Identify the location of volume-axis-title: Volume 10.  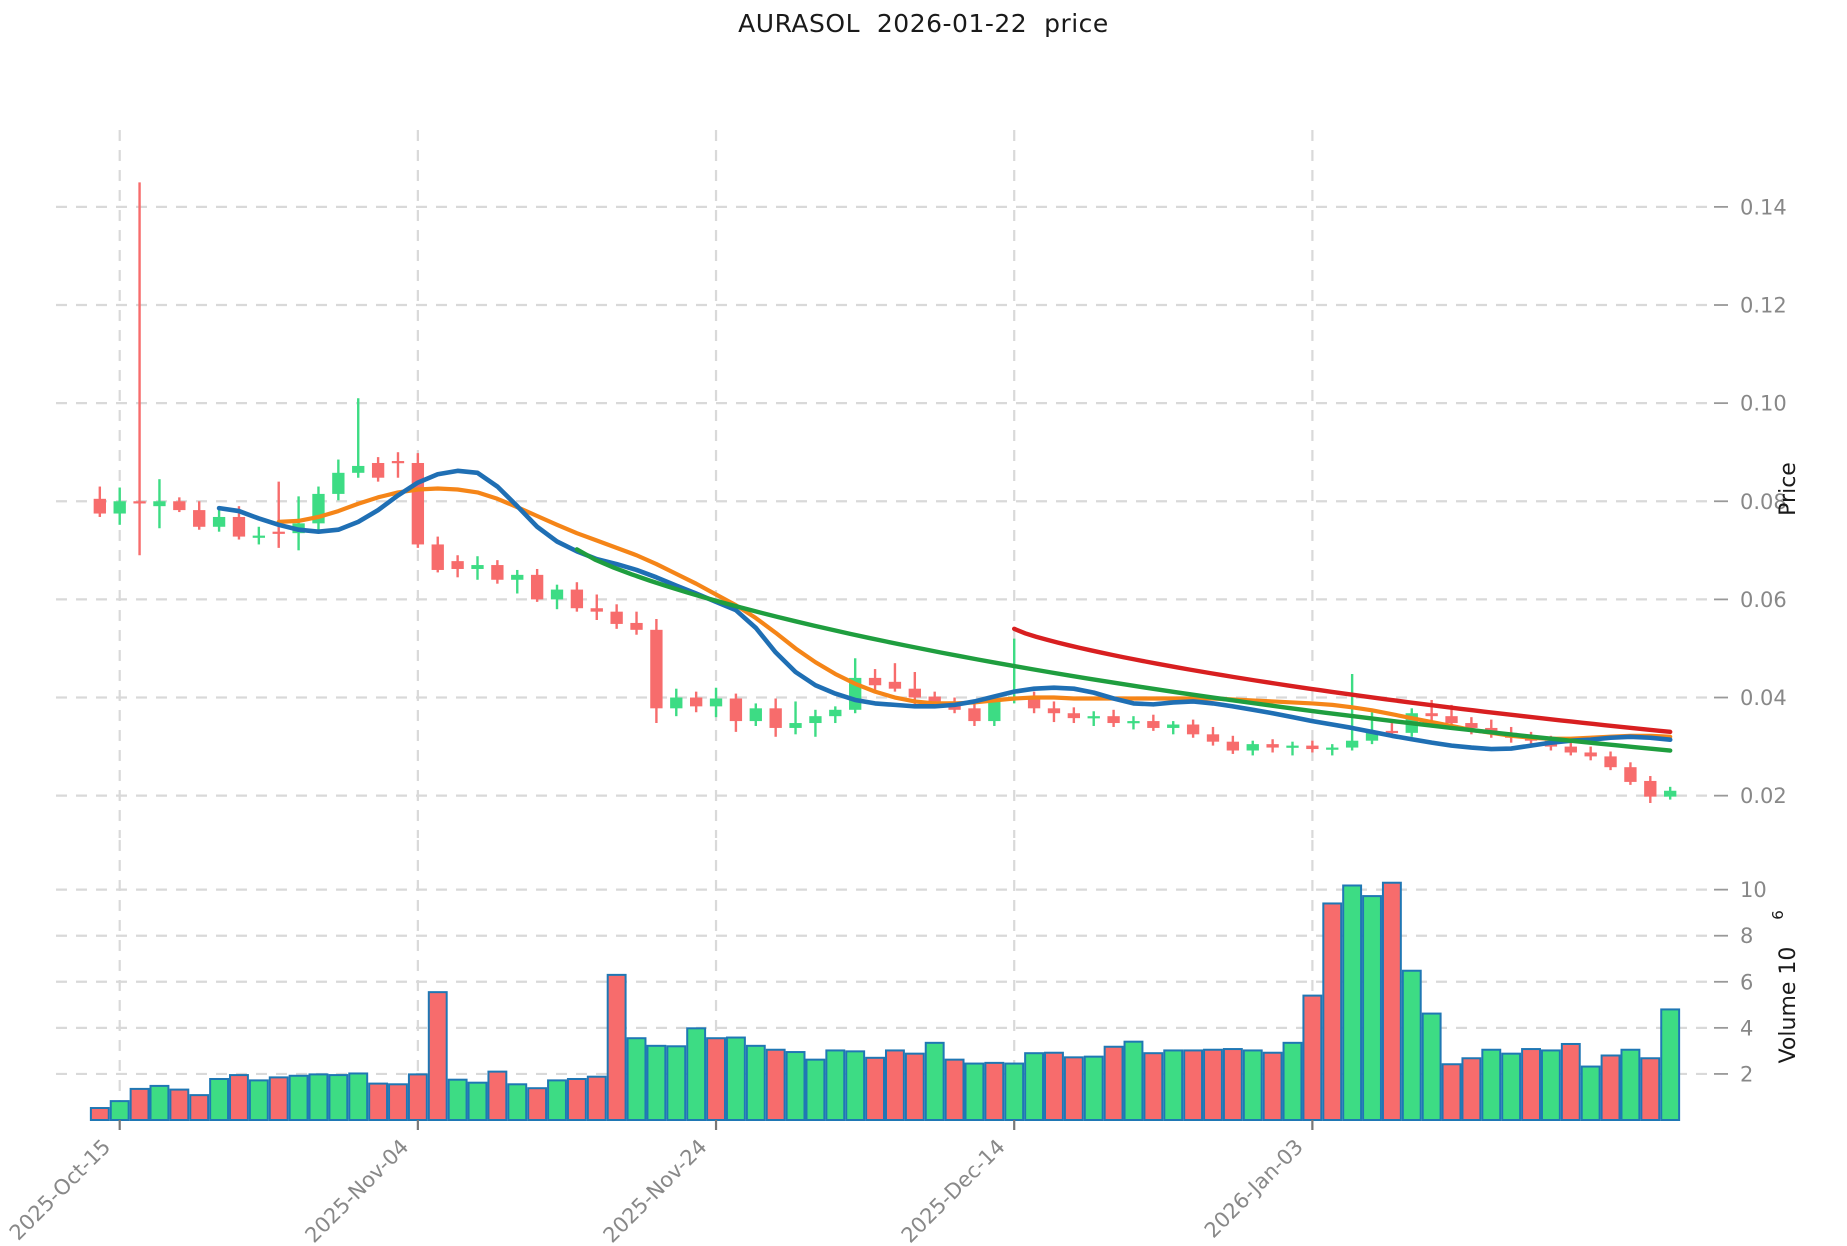
(1788, 1005).